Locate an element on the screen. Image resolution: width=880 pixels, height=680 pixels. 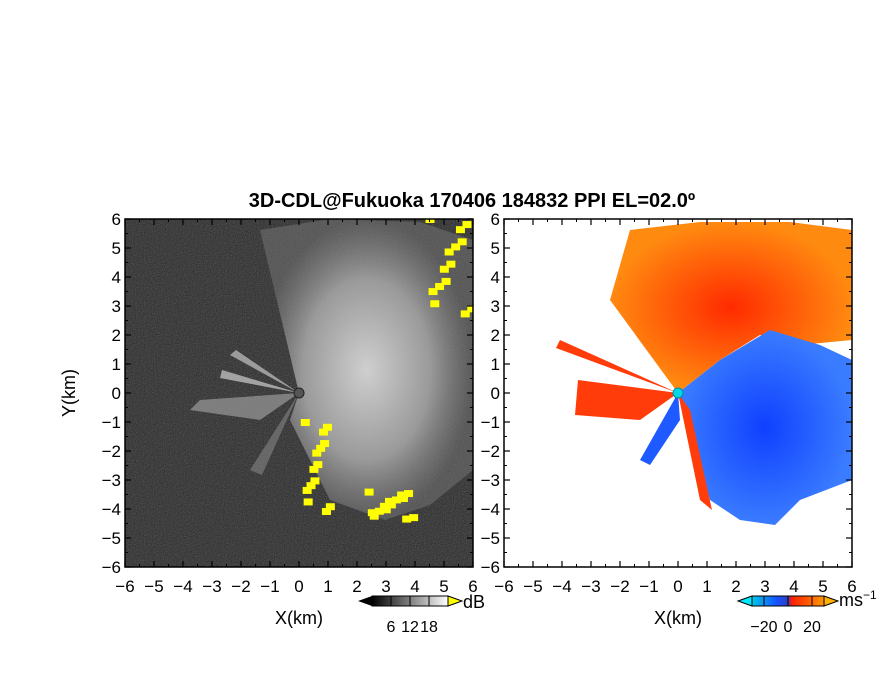
colorbar-tick-label: 12 is located at coordinates (410, 627).